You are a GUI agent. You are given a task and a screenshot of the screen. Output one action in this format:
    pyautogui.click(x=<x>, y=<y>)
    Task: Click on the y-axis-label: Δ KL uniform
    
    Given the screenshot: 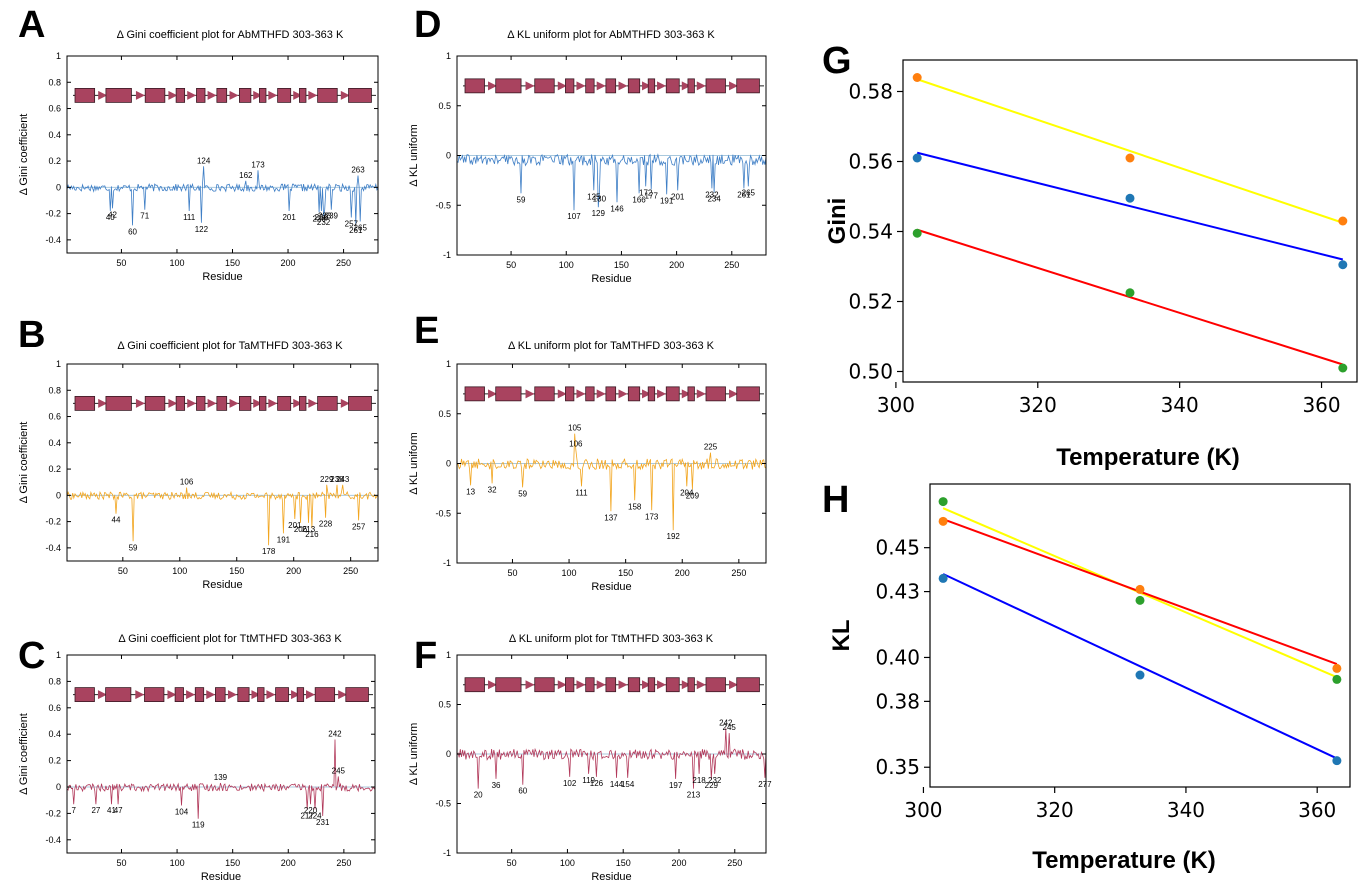 What is the action you would take?
    pyautogui.click(x=414, y=463)
    